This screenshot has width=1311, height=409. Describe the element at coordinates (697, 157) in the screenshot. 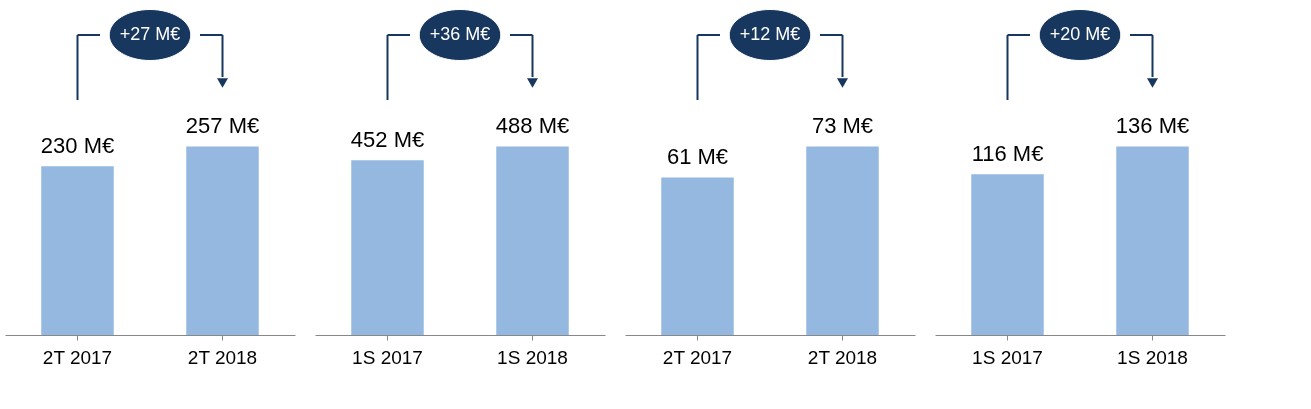

I see `data-label: 61 M€` at that location.